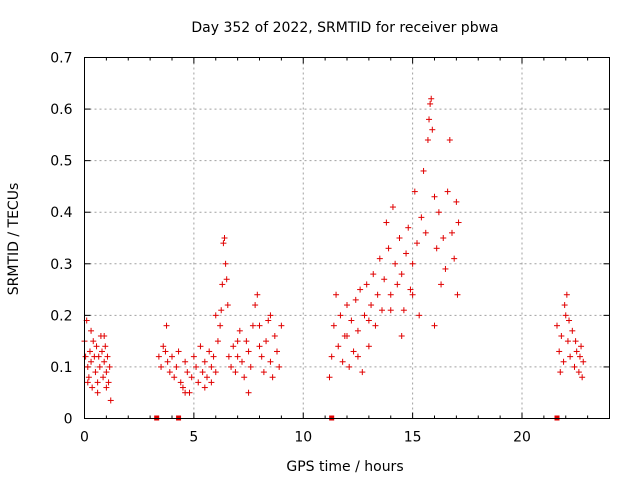  Describe the element at coordinates (61, 59) in the screenshot. I see `y-tick-label: 0.7` at that location.